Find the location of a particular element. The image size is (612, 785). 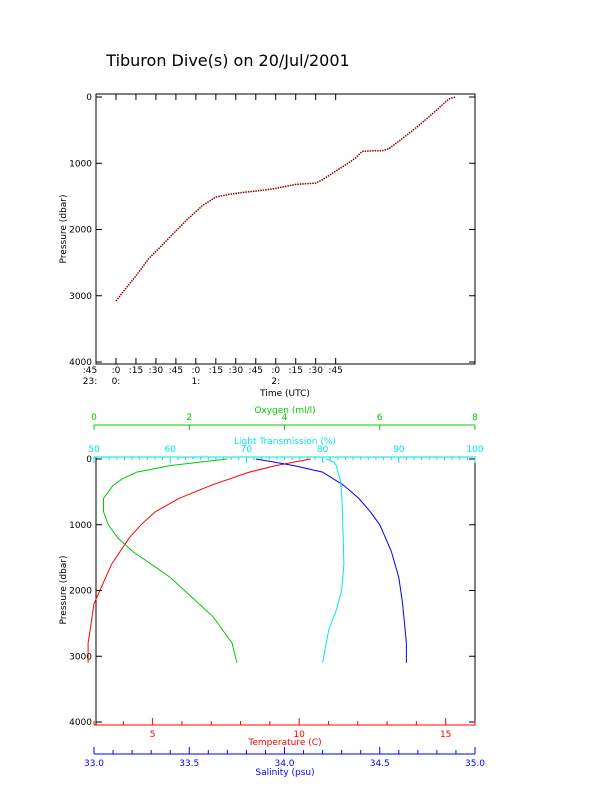

temperature-axis-label: Temperature (C) is located at coordinates (284, 743).